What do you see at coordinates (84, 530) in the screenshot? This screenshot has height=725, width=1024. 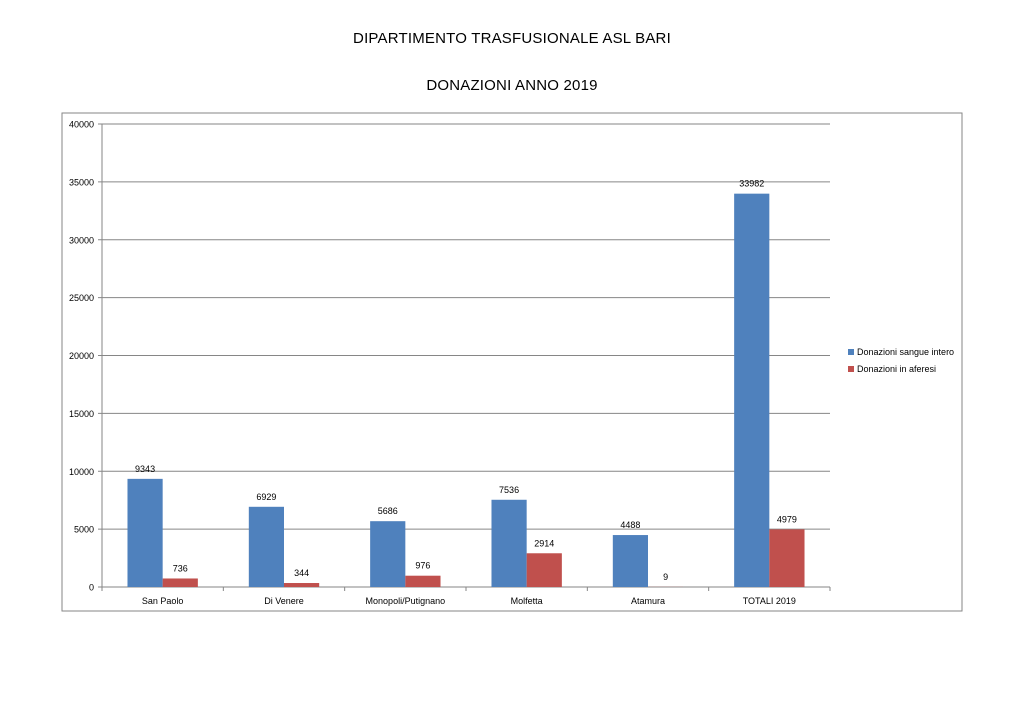 I see `y-tick-label: 5000` at bounding box center [84, 530].